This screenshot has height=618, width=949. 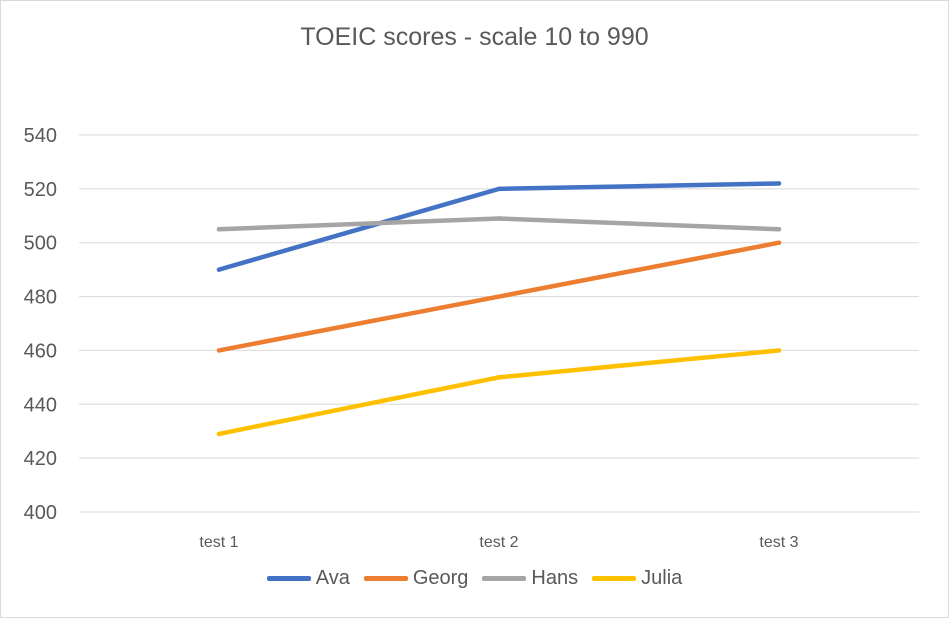 What do you see at coordinates (40, 190) in the screenshot?
I see `y-tick-label: 520` at bounding box center [40, 190].